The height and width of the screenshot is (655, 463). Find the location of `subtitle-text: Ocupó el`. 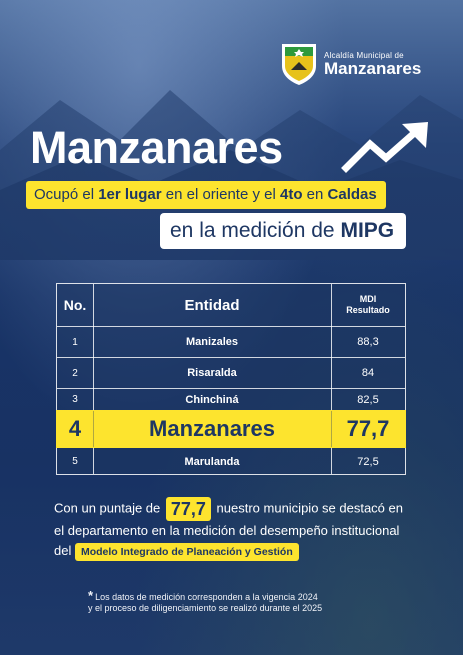

subtitle-text: Ocupó el is located at coordinates (66, 194).